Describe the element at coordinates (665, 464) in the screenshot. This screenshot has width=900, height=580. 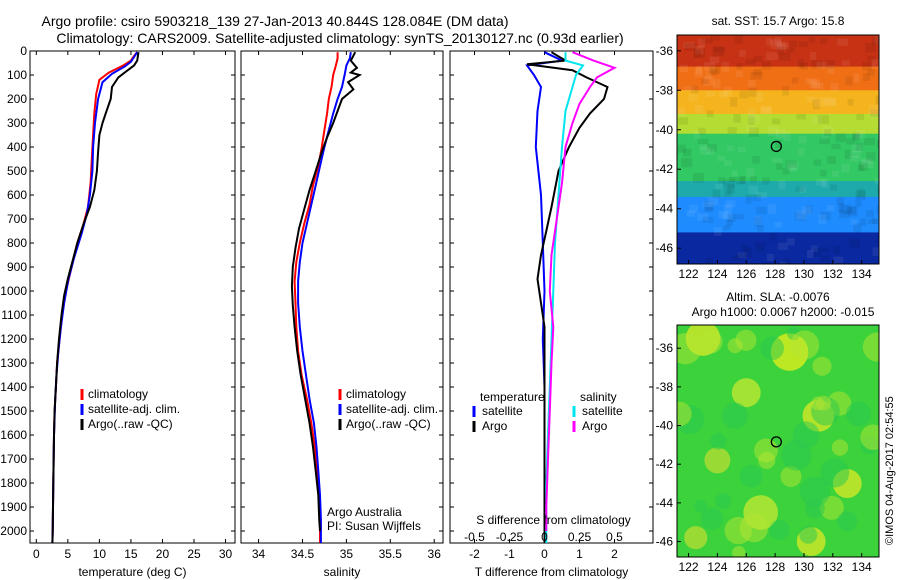
I see `map-y-tick-label: -42` at that location.